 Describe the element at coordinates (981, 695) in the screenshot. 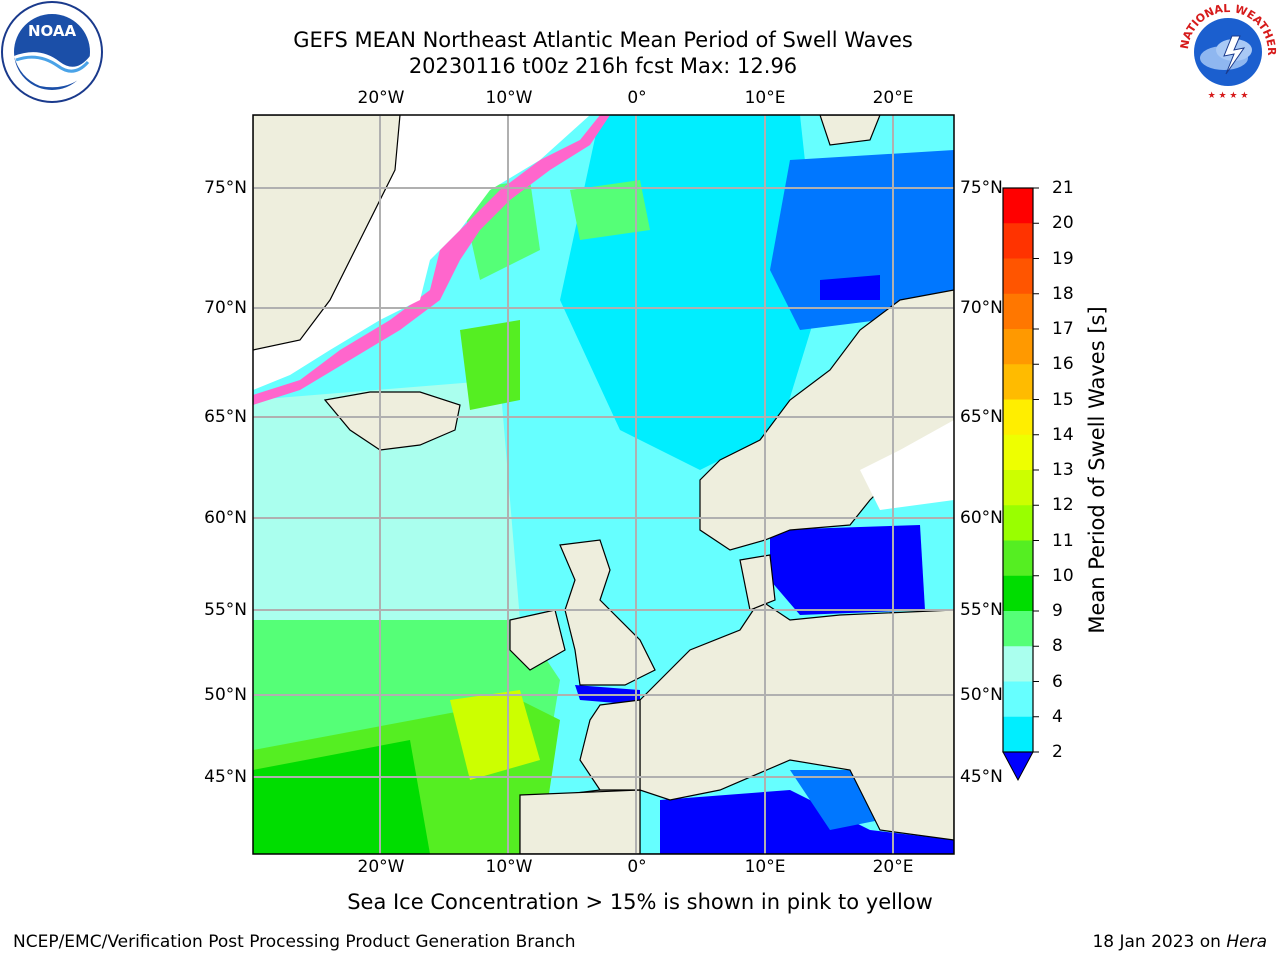

I see `lat-label-right: 50°N` at that location.